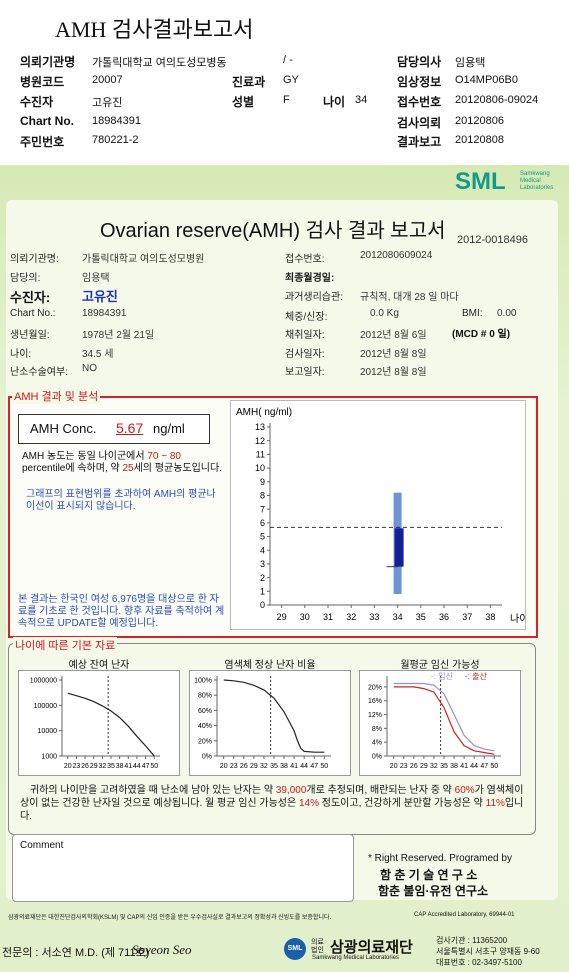 This screenshot has width=569, height=972. Describe the element at coordinates (429, 875) in the screenshot. I see `credit: 함 춘 기 술 연 구 소` at that location.